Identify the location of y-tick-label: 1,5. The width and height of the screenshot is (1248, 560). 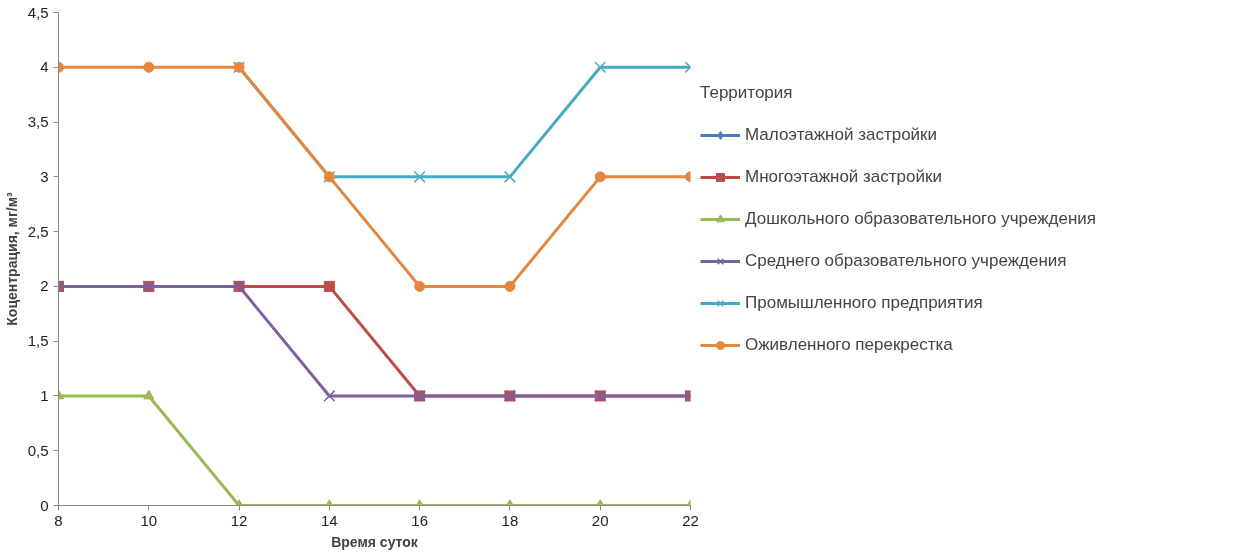
(38, 341).